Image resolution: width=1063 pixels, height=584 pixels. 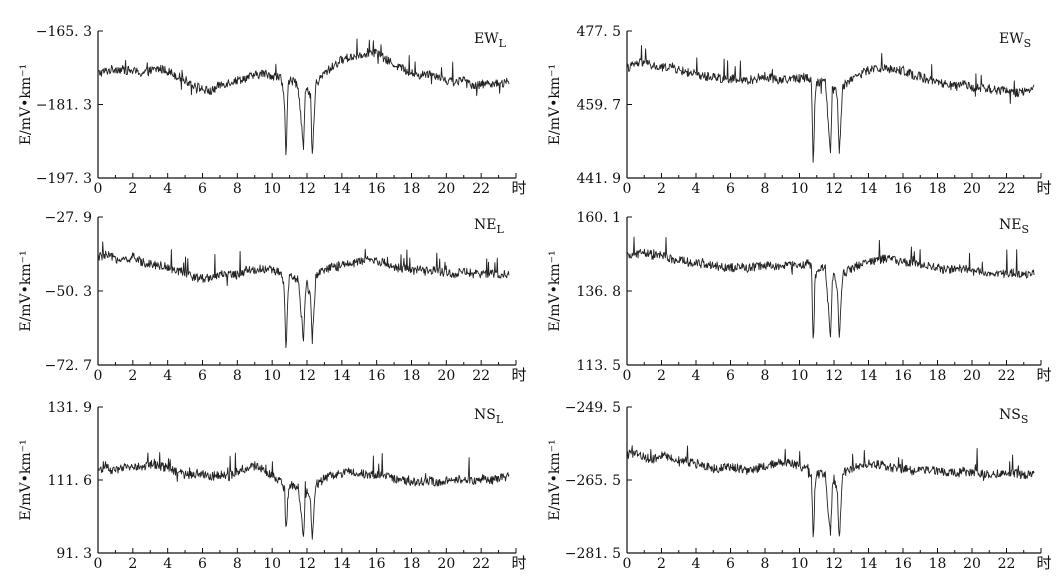 I want to click on y-tick-label: −165. 3, so click(x=64, y=32).